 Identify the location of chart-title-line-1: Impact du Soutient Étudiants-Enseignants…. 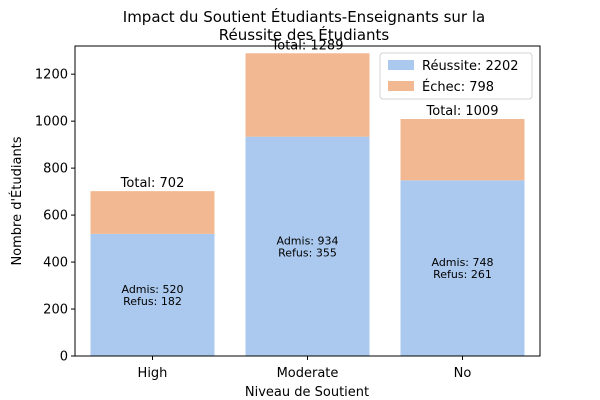
(304, 16).